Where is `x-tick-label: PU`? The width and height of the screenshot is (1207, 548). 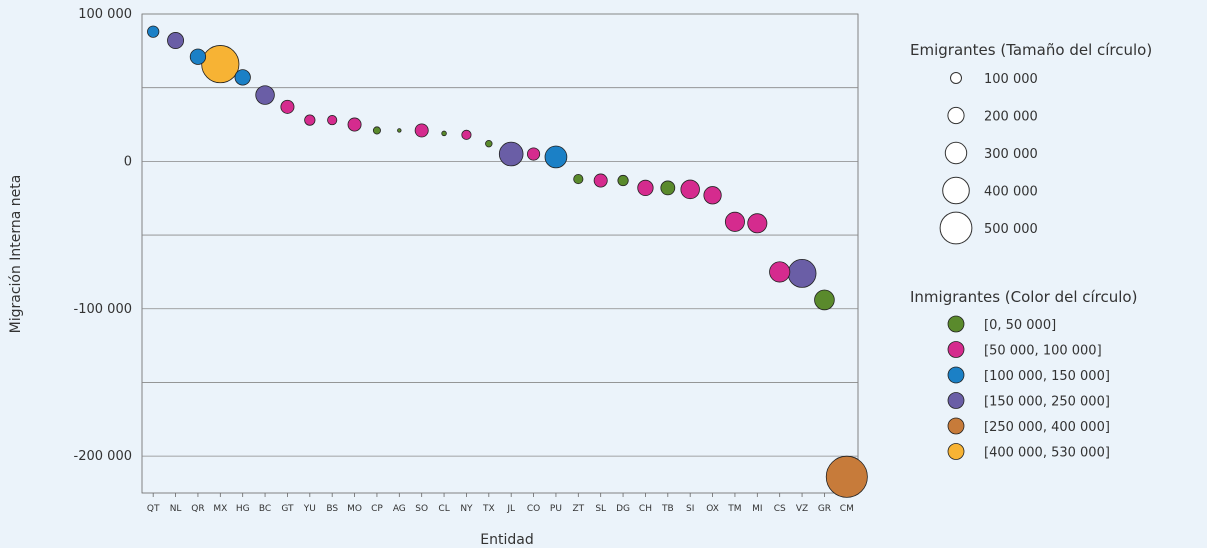
x-tick-label: PU is located at coordinates (556, 509).